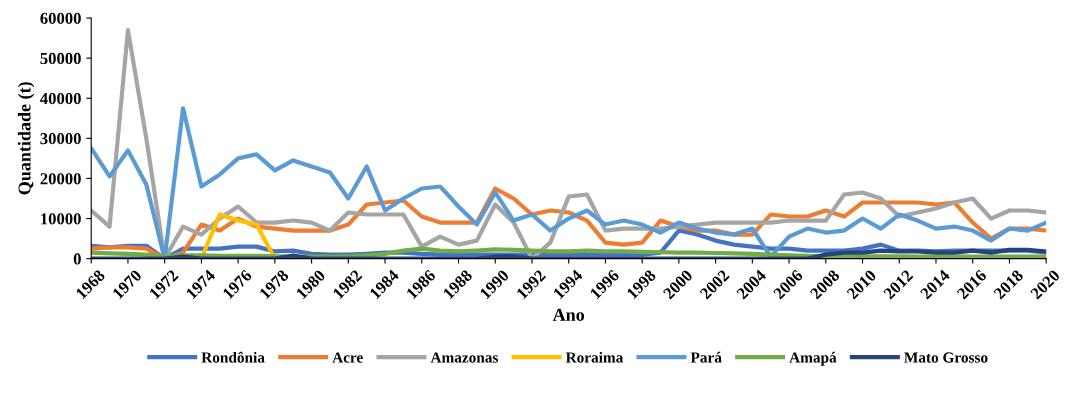 Image resolution: width=1073 pixels, height=401 pixels. What do you see at coordinates (813, 358) in the screenshot?
I see `legend-label: Amapá` at bounding box center [813, 358].